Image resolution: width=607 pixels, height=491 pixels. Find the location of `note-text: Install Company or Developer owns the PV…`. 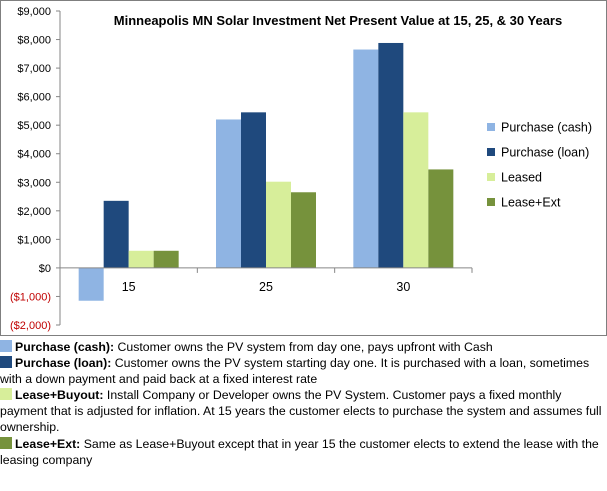

note-text: Install Company or Developer owns the PV… is located at coordinates (301, 411).